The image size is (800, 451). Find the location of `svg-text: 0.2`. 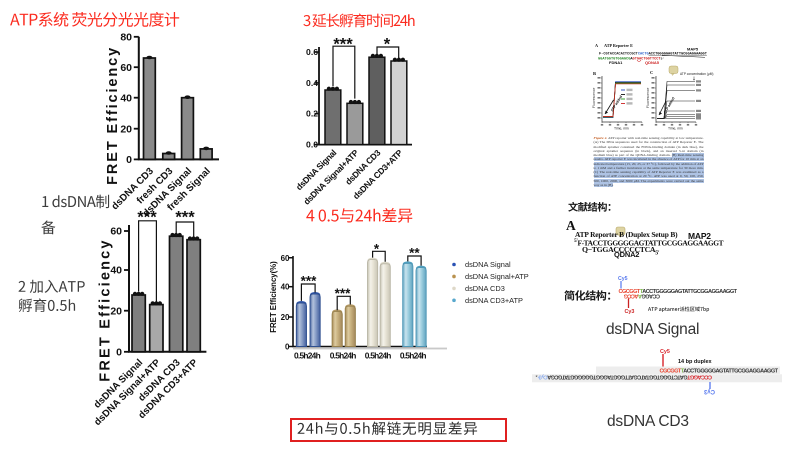

svg-text: 0.2 is located at coordinates (312, 114).